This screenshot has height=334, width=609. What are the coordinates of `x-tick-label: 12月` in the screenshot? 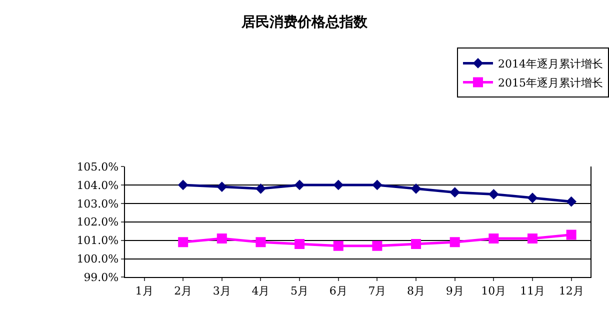 It's located at (571, 291).